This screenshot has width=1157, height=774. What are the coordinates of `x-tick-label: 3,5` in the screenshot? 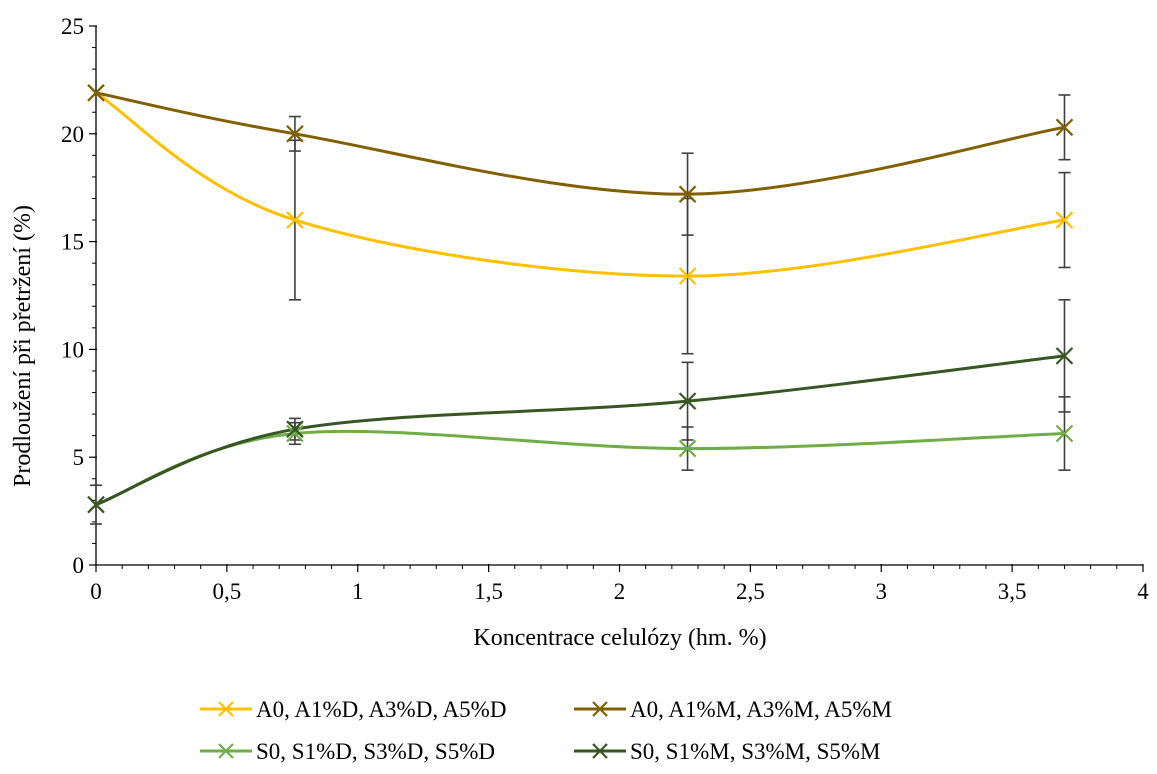 It's located at (1012, 591).